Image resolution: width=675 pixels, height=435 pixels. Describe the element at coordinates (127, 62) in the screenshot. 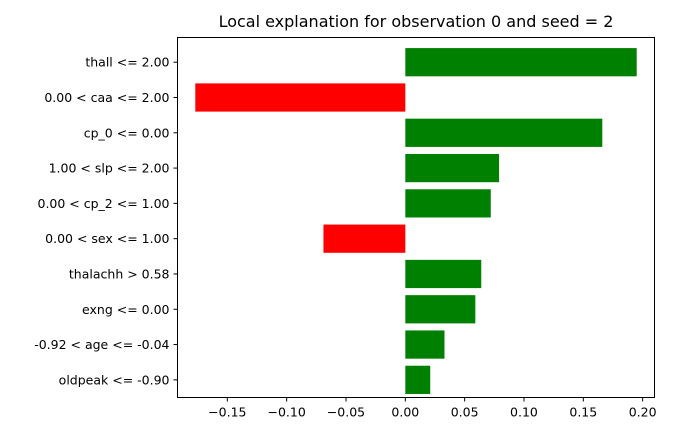

I see `category-label: thall <= 2.00` at that location.